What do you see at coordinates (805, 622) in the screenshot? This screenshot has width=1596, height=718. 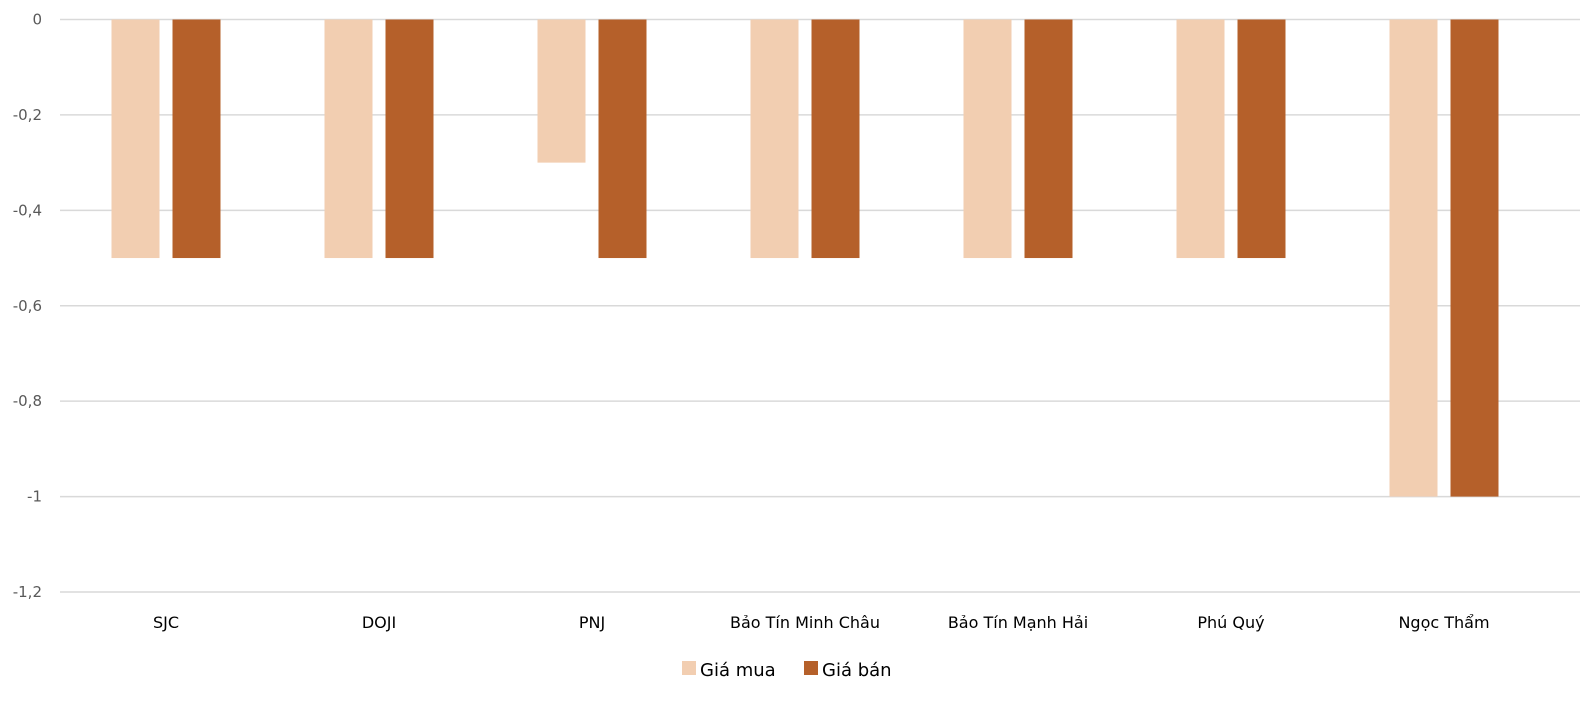 I see `x-tick-label: Bảo Tín Minh Châu` at bounding box center [805, 622].